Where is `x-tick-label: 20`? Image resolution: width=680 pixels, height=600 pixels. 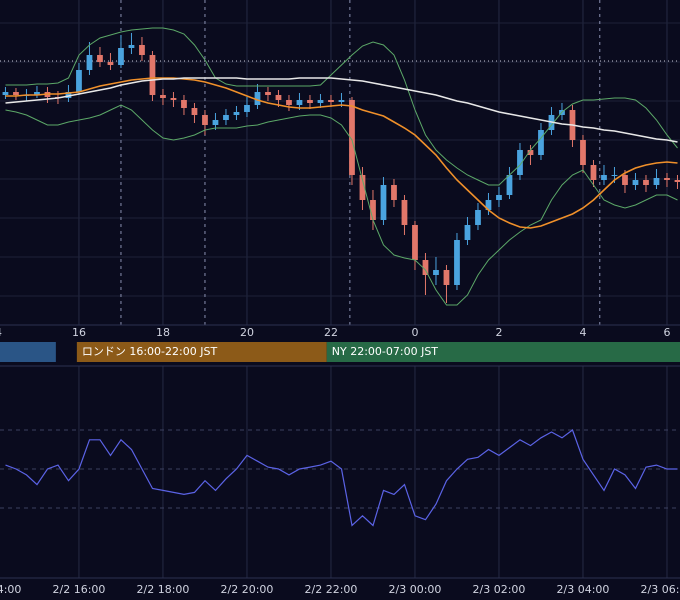 x-tick-label: 20 is located at coordinates (247, 332).